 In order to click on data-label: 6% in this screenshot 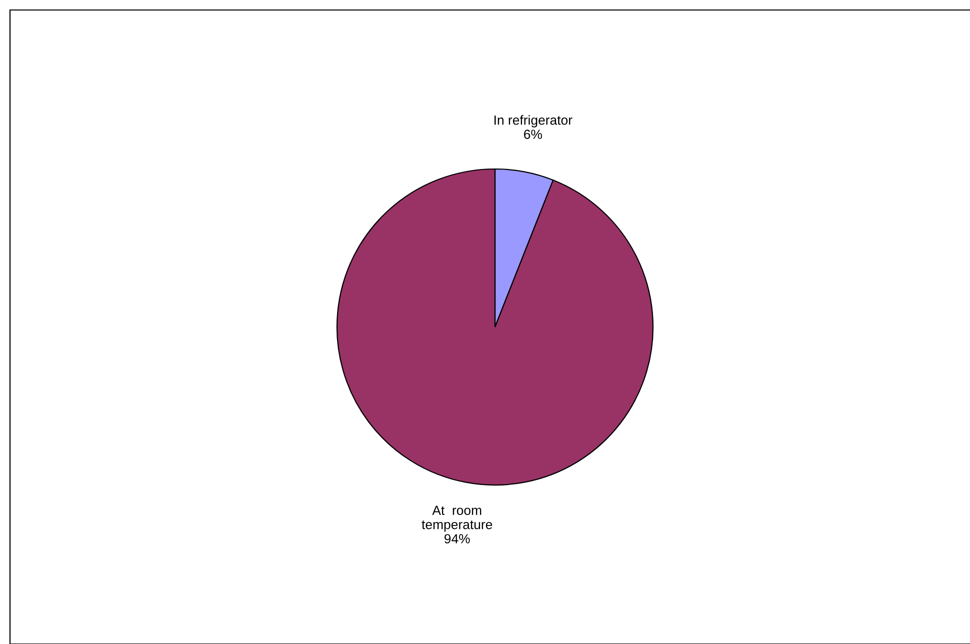, I will do `click(533, 134)`.